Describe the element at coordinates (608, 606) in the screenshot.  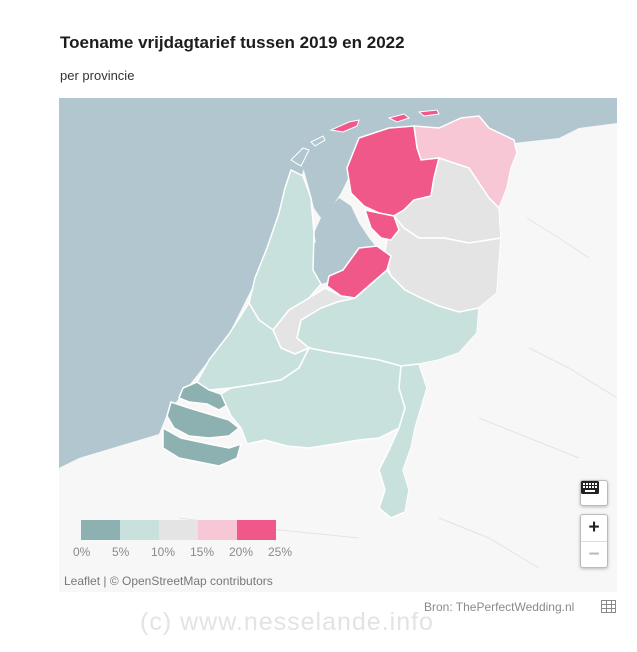
I see `table-icon` at that location.